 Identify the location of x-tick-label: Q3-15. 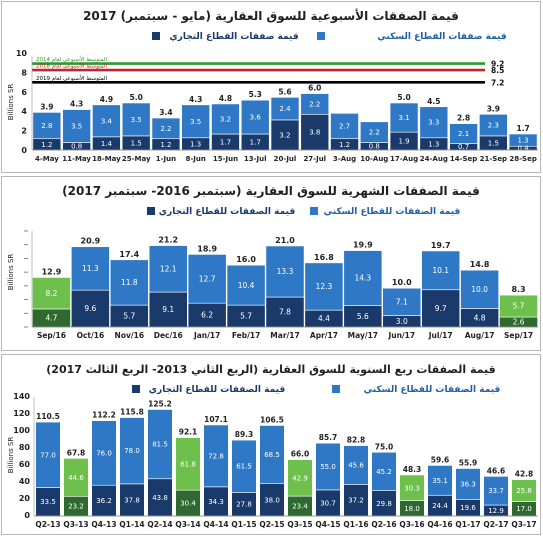
(299, 524).